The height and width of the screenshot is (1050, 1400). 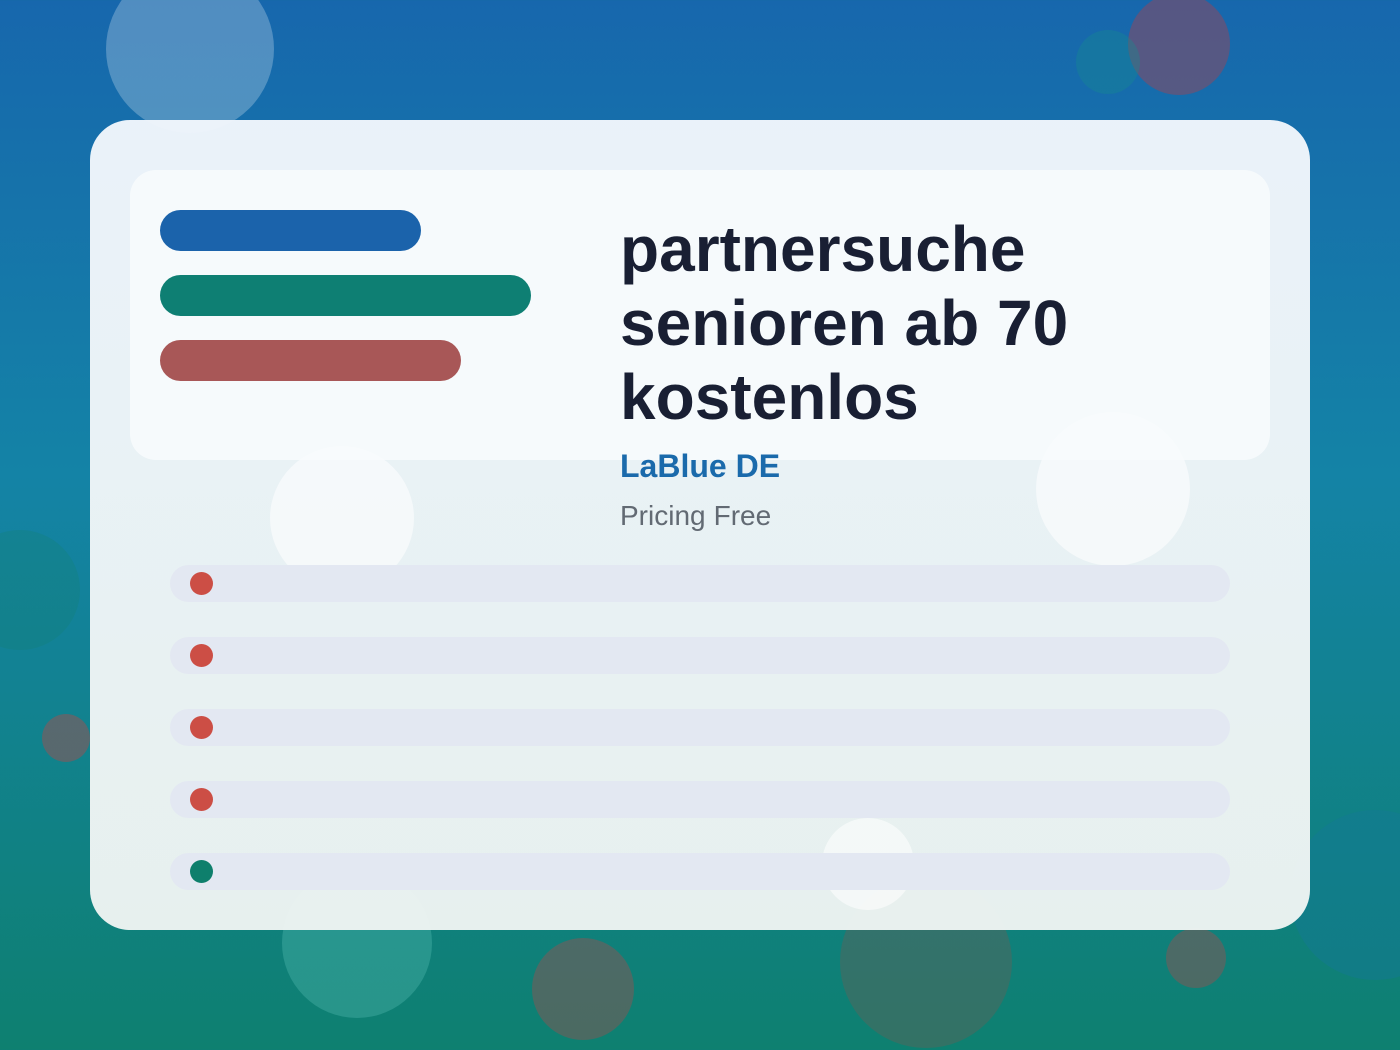 I want to click on pricing-line: Pricing Free, so click(x=695, y=516).